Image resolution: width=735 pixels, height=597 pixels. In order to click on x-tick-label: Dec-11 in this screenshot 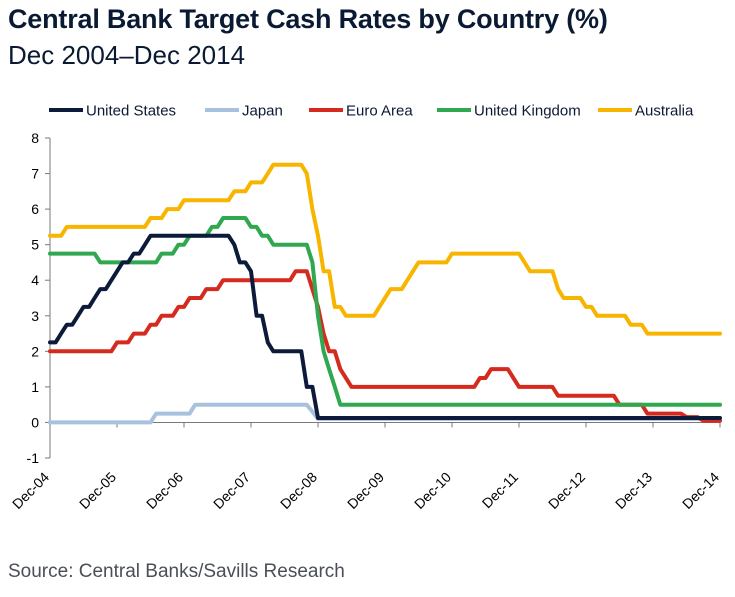, I will do `click(500, 490)`.